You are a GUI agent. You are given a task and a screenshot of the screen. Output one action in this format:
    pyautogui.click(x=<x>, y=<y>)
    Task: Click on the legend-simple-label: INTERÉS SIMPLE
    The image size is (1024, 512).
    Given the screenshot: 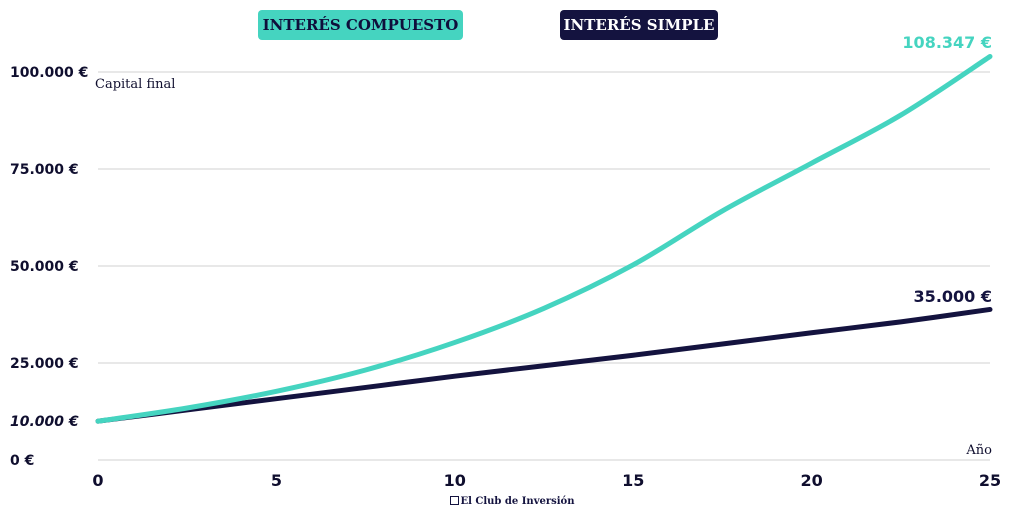 What is the action you would take?
    pyautogui.click(x=639, y=25)
    